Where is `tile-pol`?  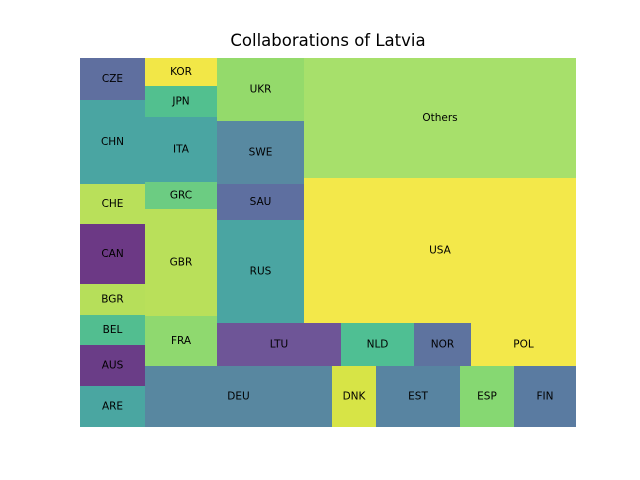
tile-pol is located at coordinates (523, 344).